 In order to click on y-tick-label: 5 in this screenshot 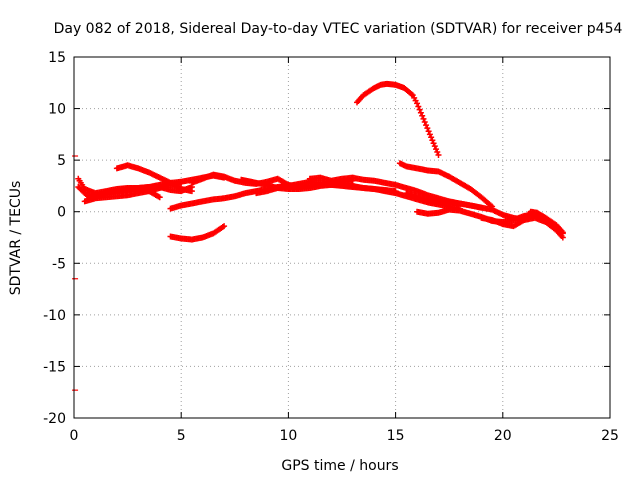, I will do `click(61, 161)`.